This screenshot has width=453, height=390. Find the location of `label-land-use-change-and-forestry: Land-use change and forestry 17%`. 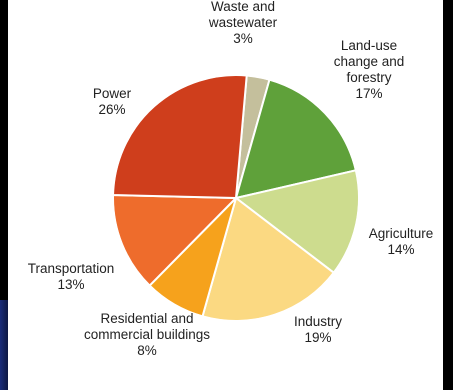

label-land-use-change-and-forestry: Land-use change and forestry 17% is located at coordinates (369, 69).